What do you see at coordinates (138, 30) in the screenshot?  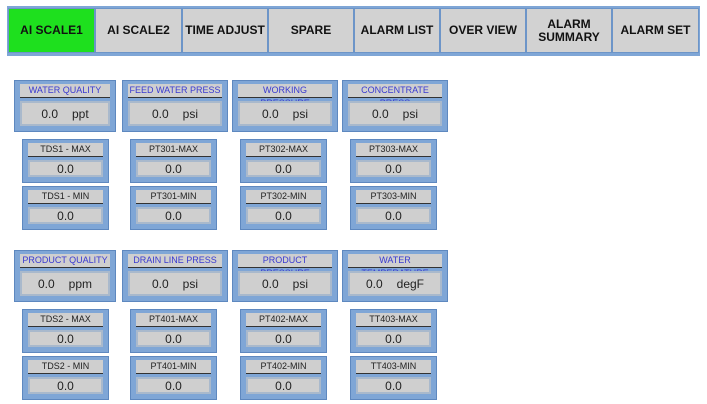 I see `nav-button-ai-scale2: AI SCALE2` at bounding box center [138, 30].